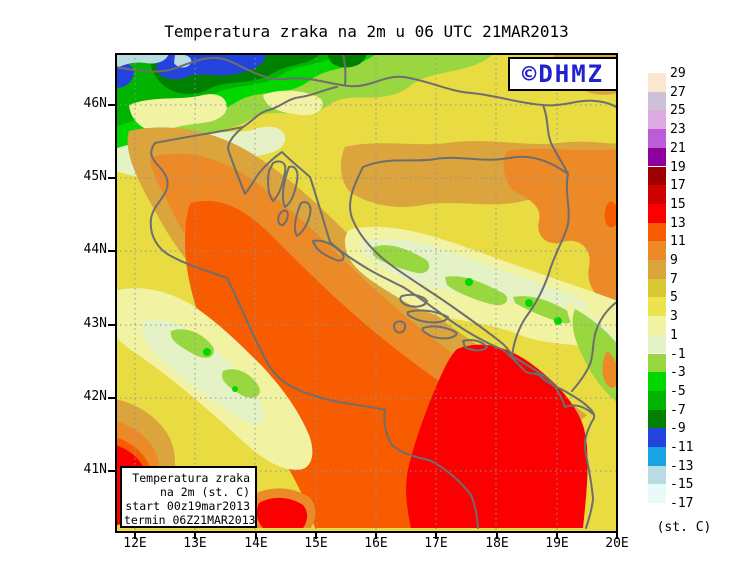 The width and height of the screenshot is (740, 582). Describe the element at coordinates (678, 354) in the screenshot. I see `colorbar-label--1: -1` at that location.